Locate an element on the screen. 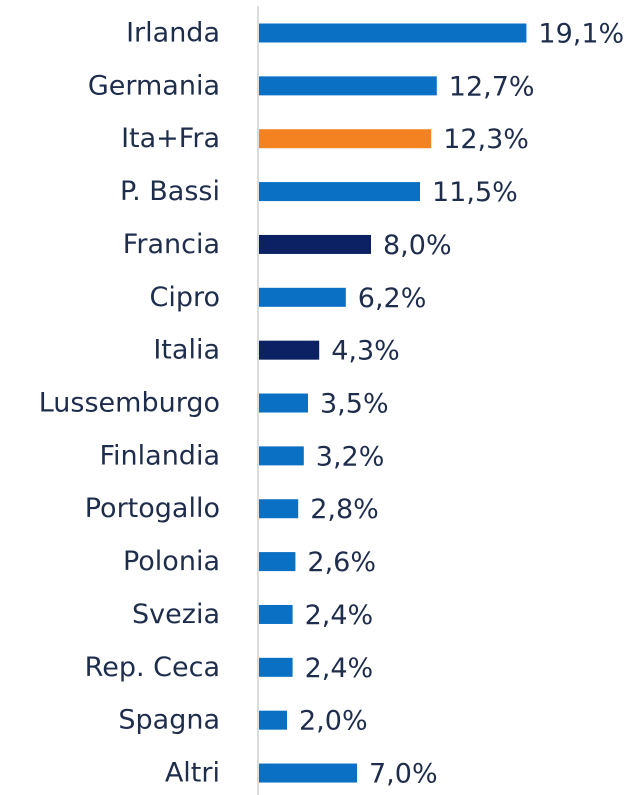 The width and height of the screenshot is (639, 795). category-label: Portogallo is located at coordinates (152, 508).